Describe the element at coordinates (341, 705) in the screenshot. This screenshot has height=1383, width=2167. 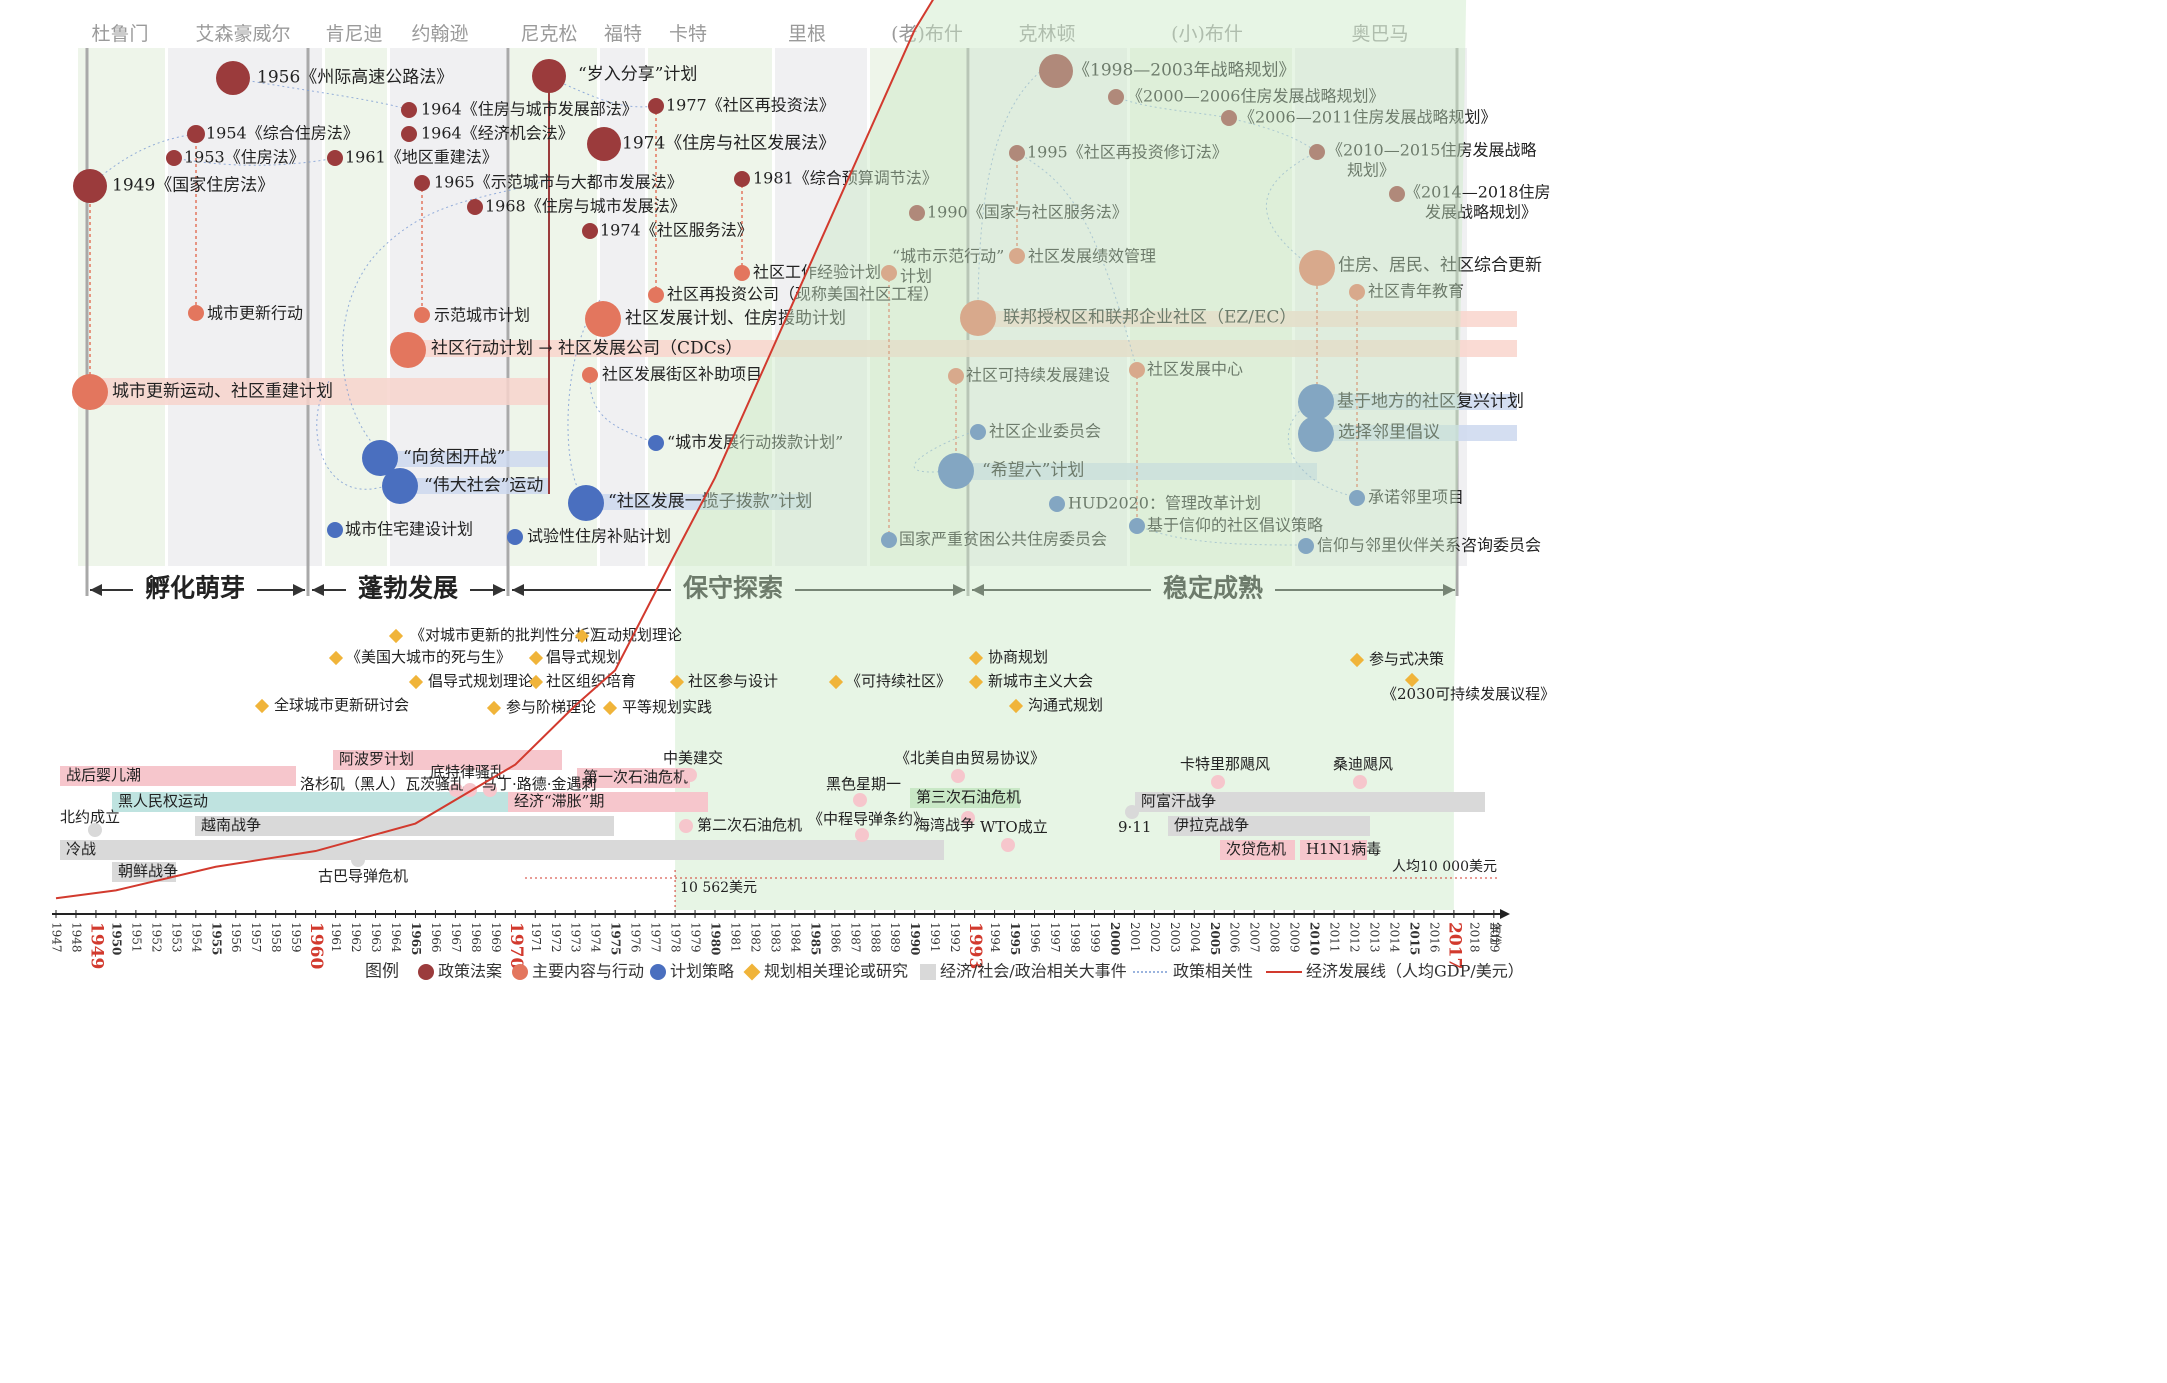
I see `theory-label: 全球城市更新研讨会` at that location.